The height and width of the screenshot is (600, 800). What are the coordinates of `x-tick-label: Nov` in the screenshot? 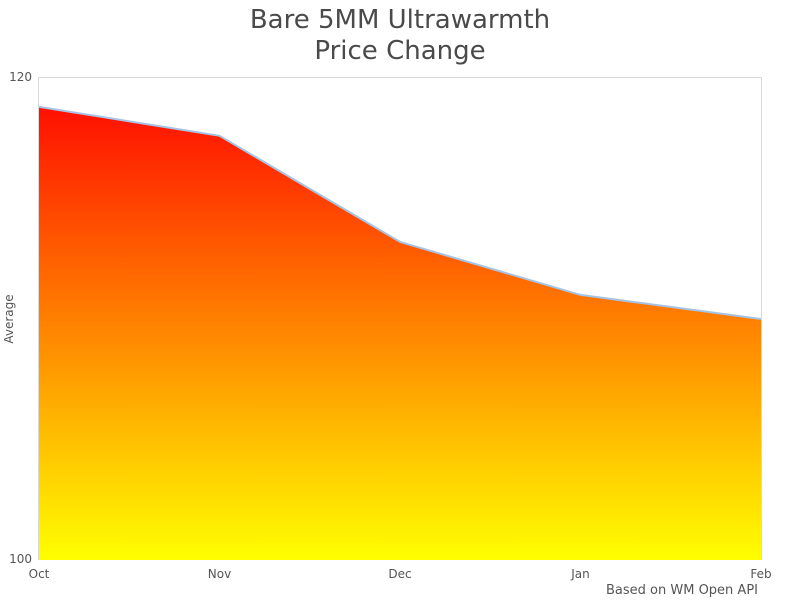 It's located at (219, 574).